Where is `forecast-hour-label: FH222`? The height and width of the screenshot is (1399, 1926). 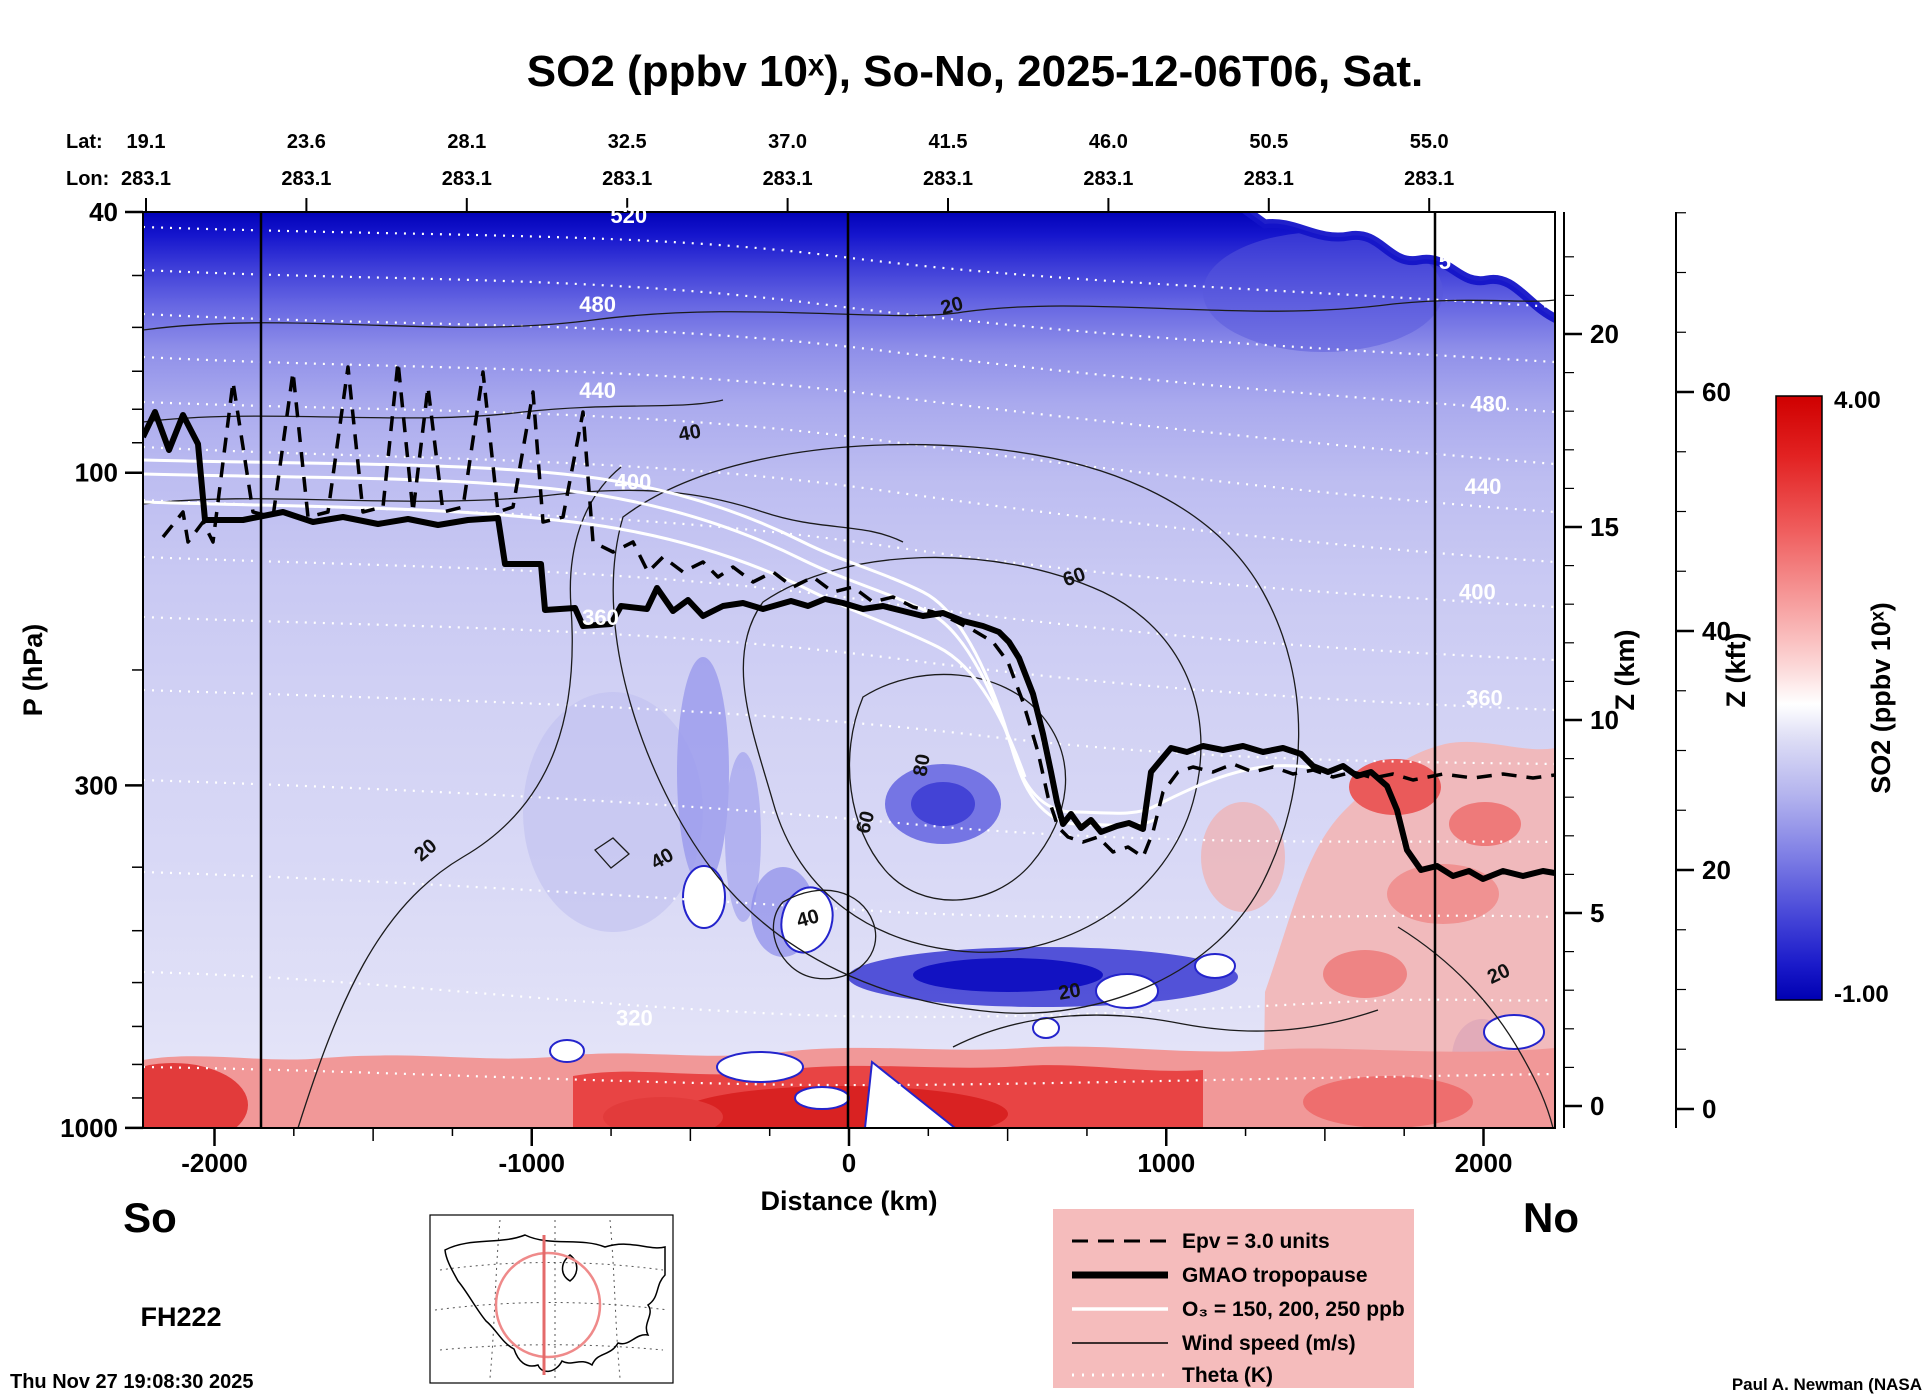 forecast-hour-label: FH222 is located at coordinates (180, 1317).